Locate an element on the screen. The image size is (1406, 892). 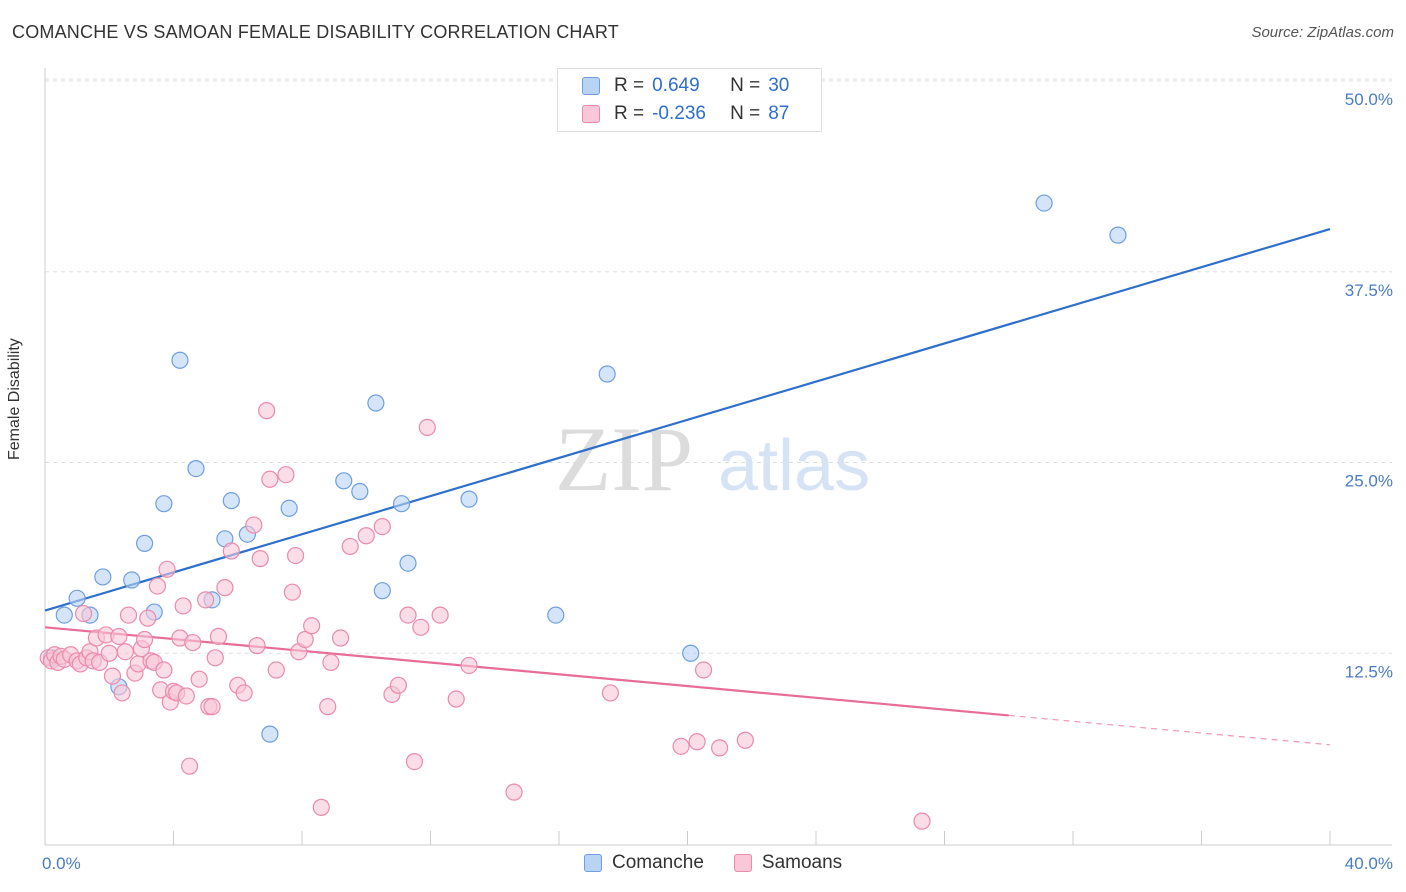
y-tick-label-3: 50.0% is located at coordinates (1369, 99).